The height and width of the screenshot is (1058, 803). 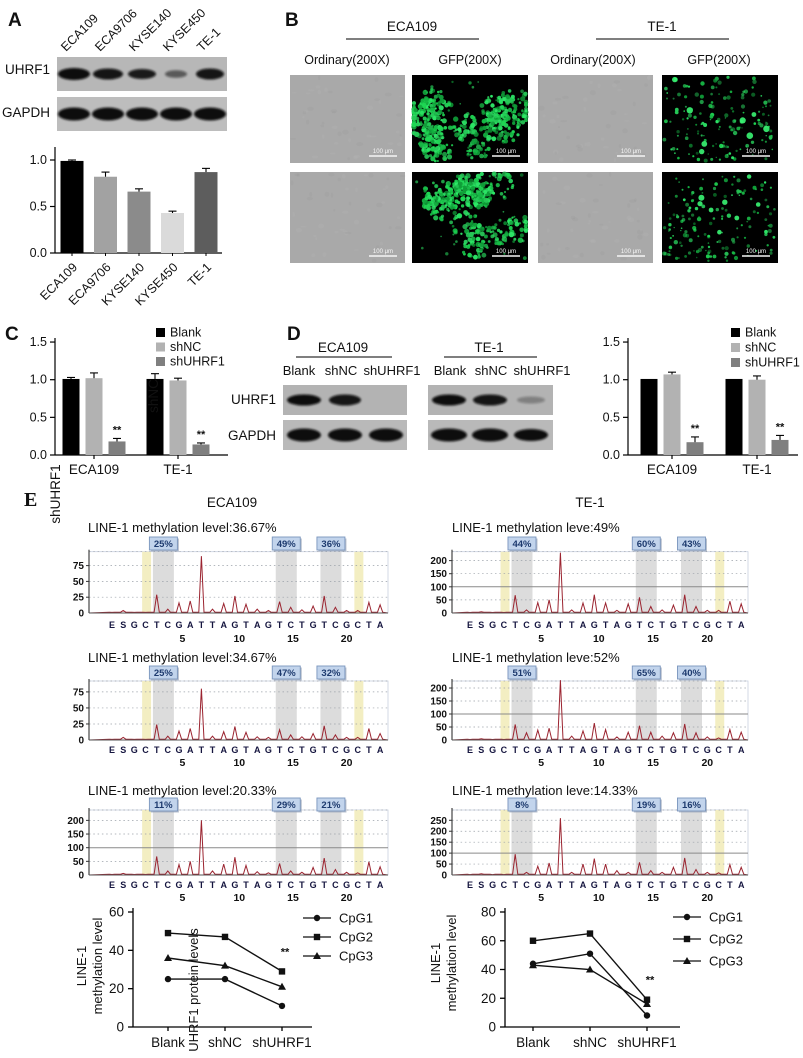 I want to click on cpg-percent-label: 43%, so click(x=692, y=544).